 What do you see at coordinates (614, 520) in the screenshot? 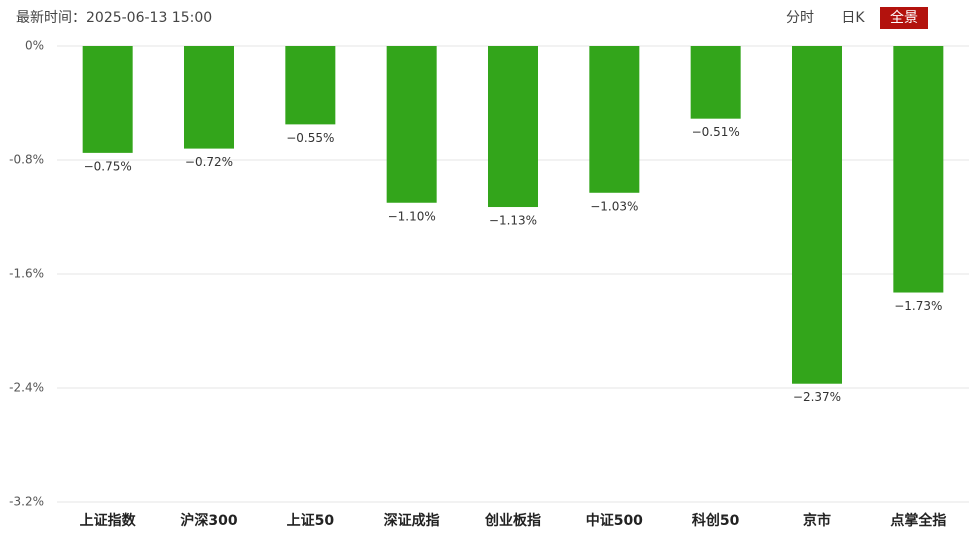
I see `x-tick-label: 中证500` at bounding box center [614, 520].